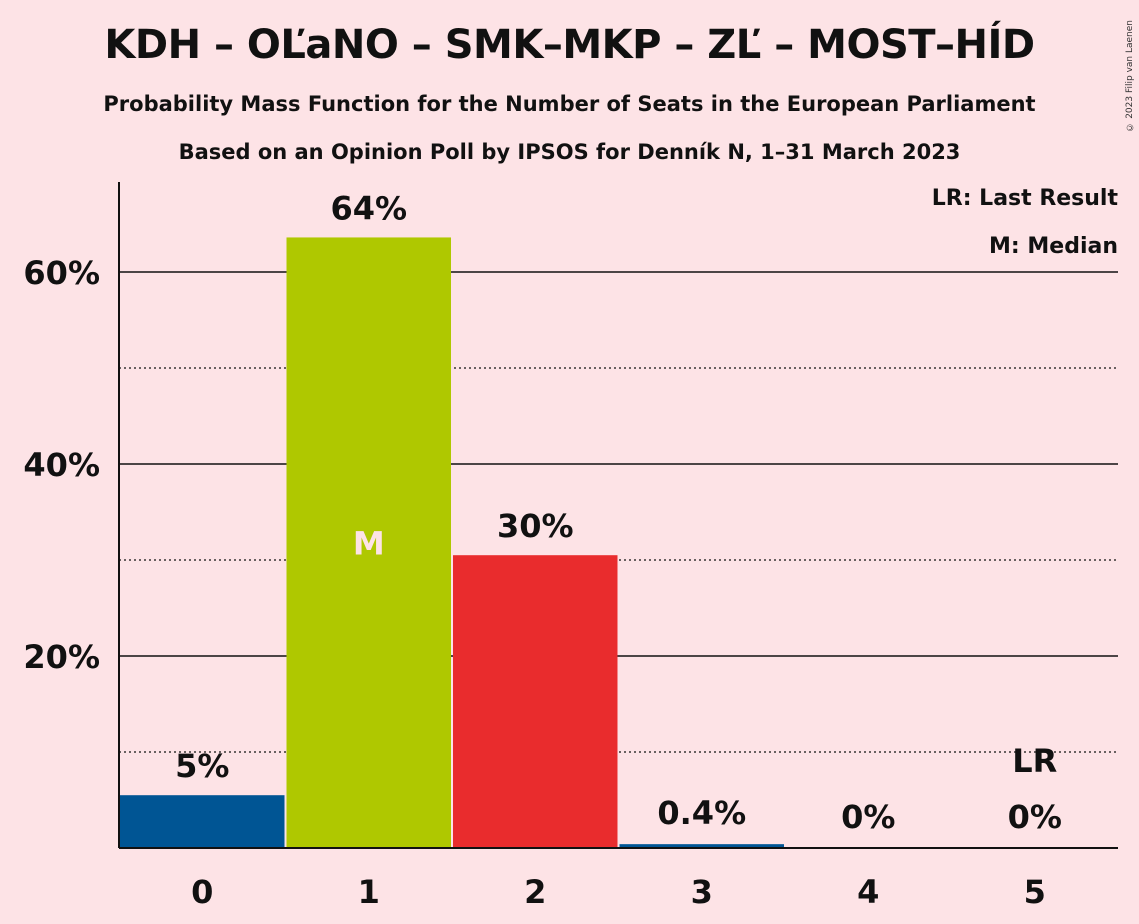 This screenshot has width=1139, height=924. What do you see at coordinates (702, 892) in the screenshot?
I see `x-tick-label: 3` at bounding box center [702, 892].